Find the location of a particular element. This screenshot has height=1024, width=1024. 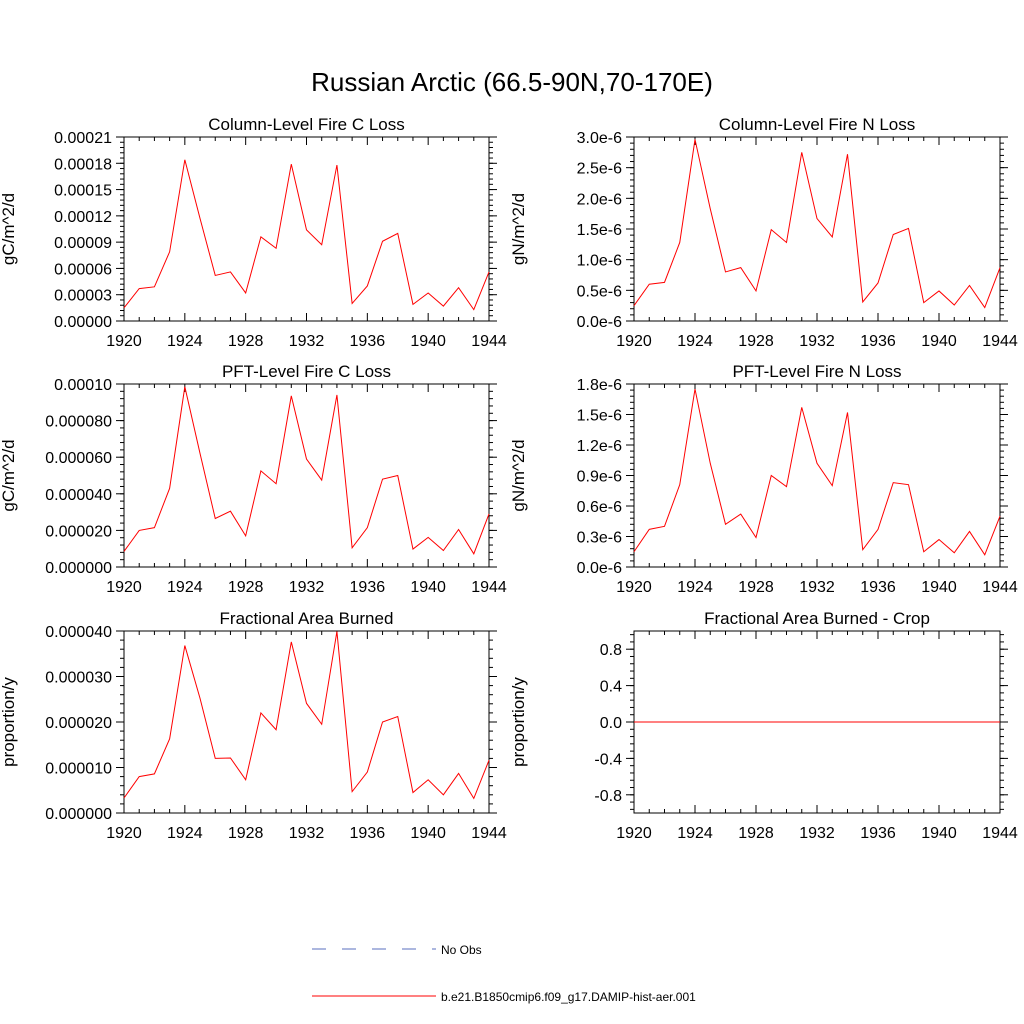

chart-title: Fractional Area Burned is located at coordinates (307, 618).